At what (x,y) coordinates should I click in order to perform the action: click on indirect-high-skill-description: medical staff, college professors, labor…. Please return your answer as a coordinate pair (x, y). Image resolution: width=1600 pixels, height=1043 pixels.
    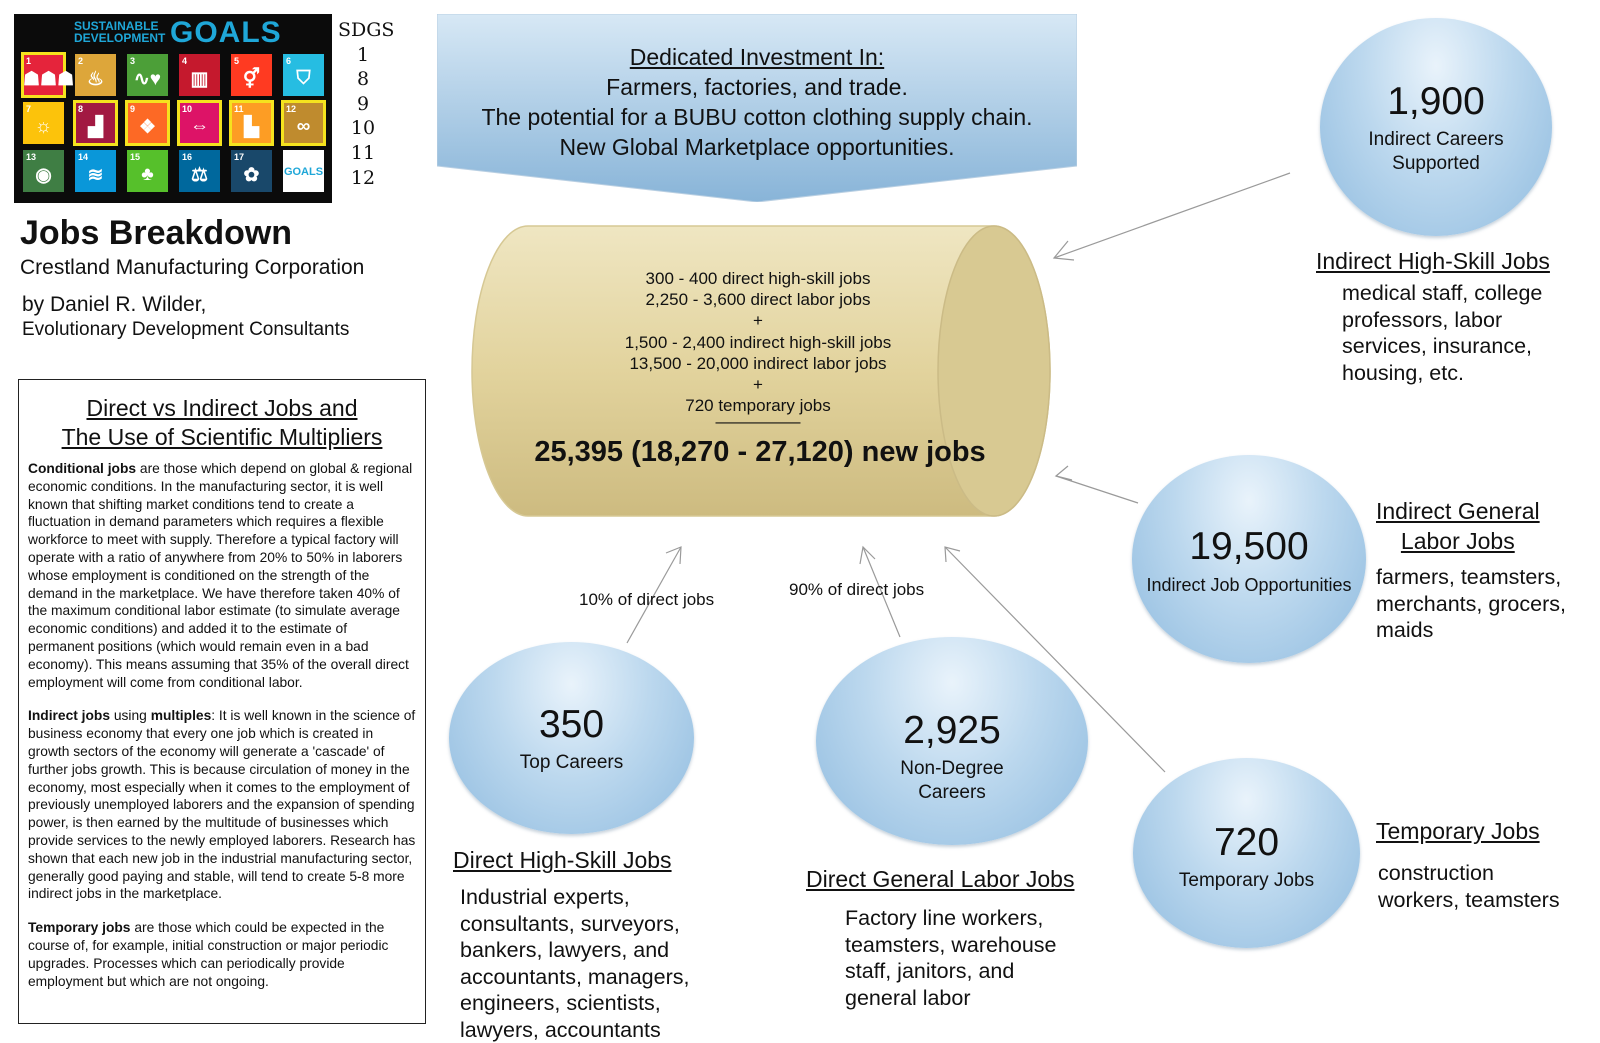
    Looking at the image, I should click on (1442, 333).